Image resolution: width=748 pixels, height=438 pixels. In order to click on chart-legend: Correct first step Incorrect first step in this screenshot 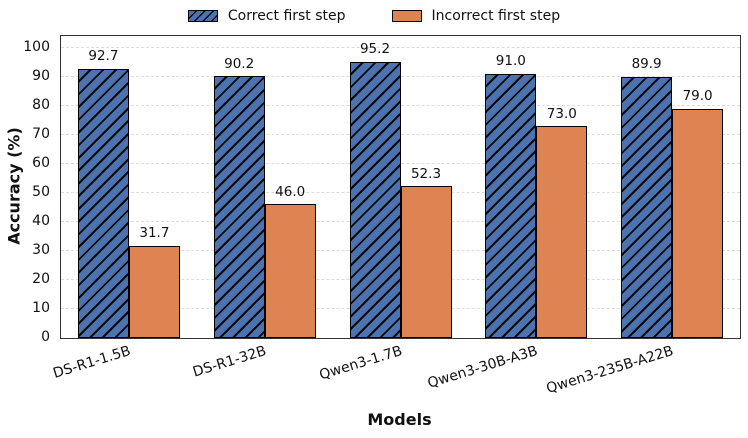, I will do `click(374, 16)`.